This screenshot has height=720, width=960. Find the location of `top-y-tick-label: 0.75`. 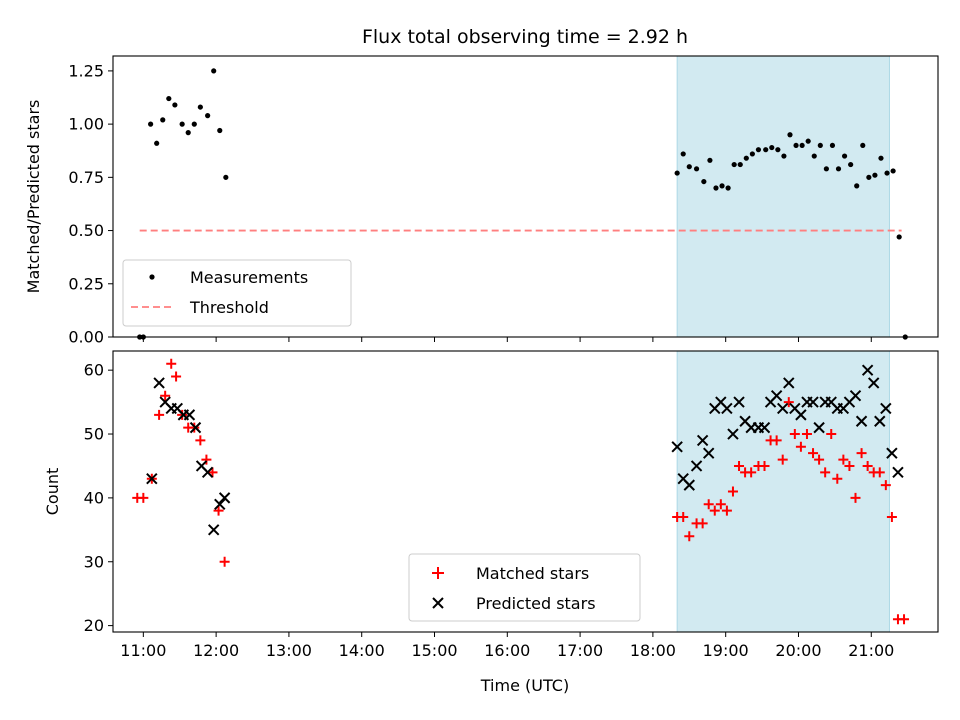

top-y-tick-label: 0.75 is located at coordinates (86, 177).